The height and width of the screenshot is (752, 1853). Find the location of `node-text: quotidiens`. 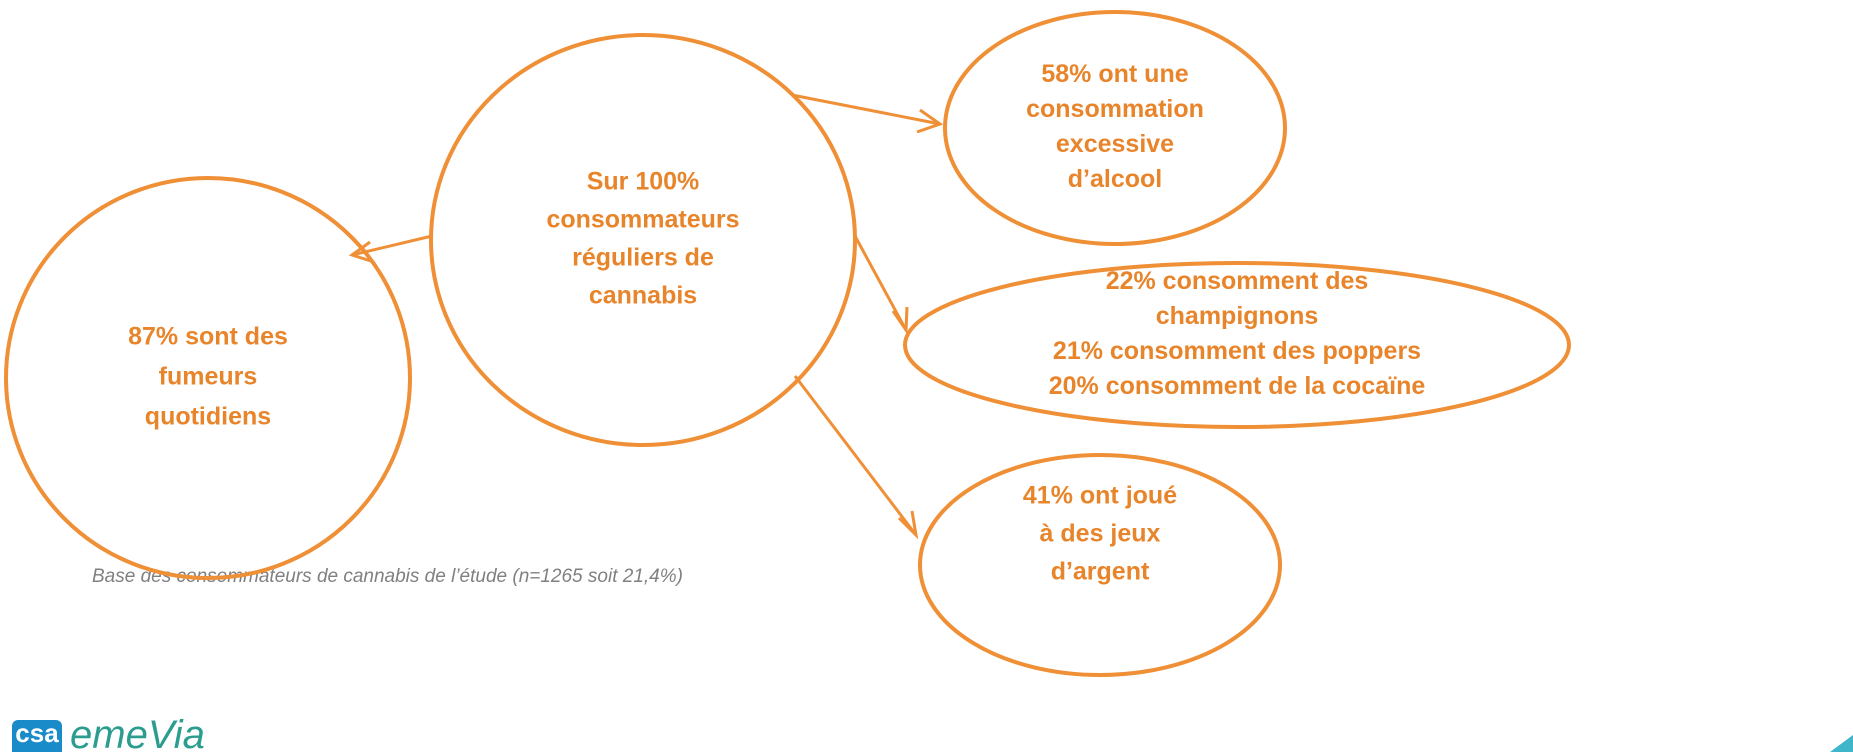

node-text: quotidiens is located at coordinates (208, 417).